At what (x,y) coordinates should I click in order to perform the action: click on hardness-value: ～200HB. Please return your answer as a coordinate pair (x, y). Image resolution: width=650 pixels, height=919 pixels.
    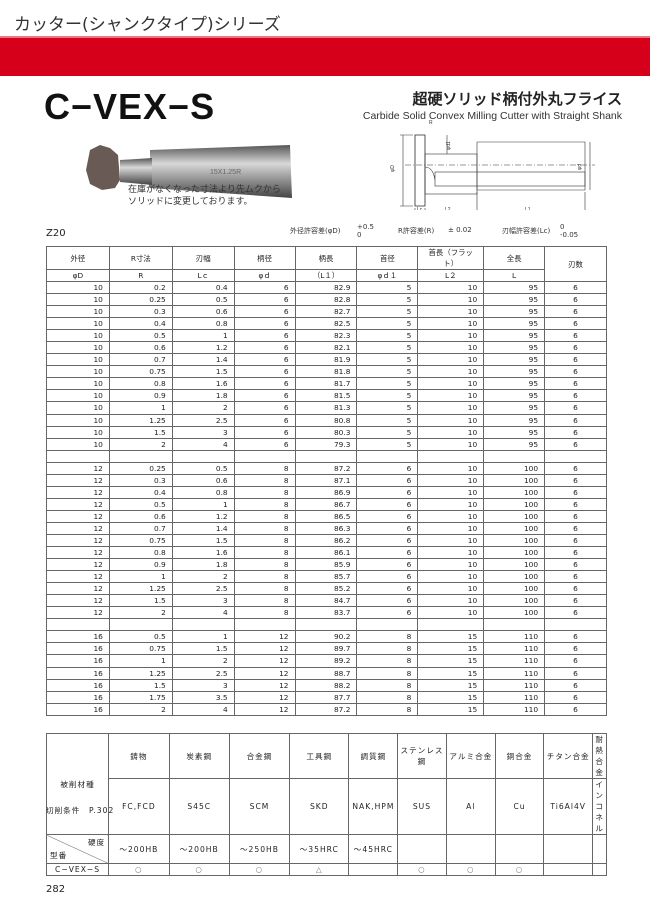
    Looking at the image, I should click on (139, 849).